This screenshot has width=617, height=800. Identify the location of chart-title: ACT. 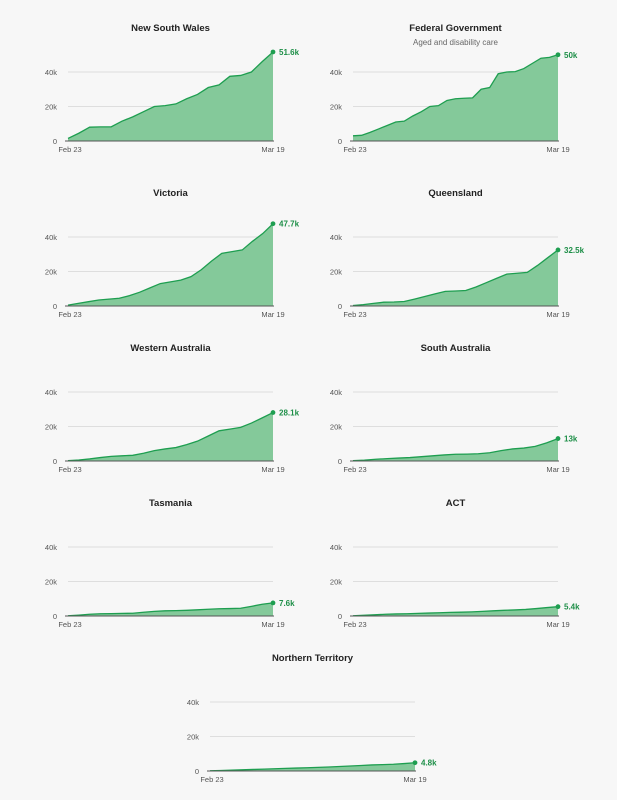
(456, 503).